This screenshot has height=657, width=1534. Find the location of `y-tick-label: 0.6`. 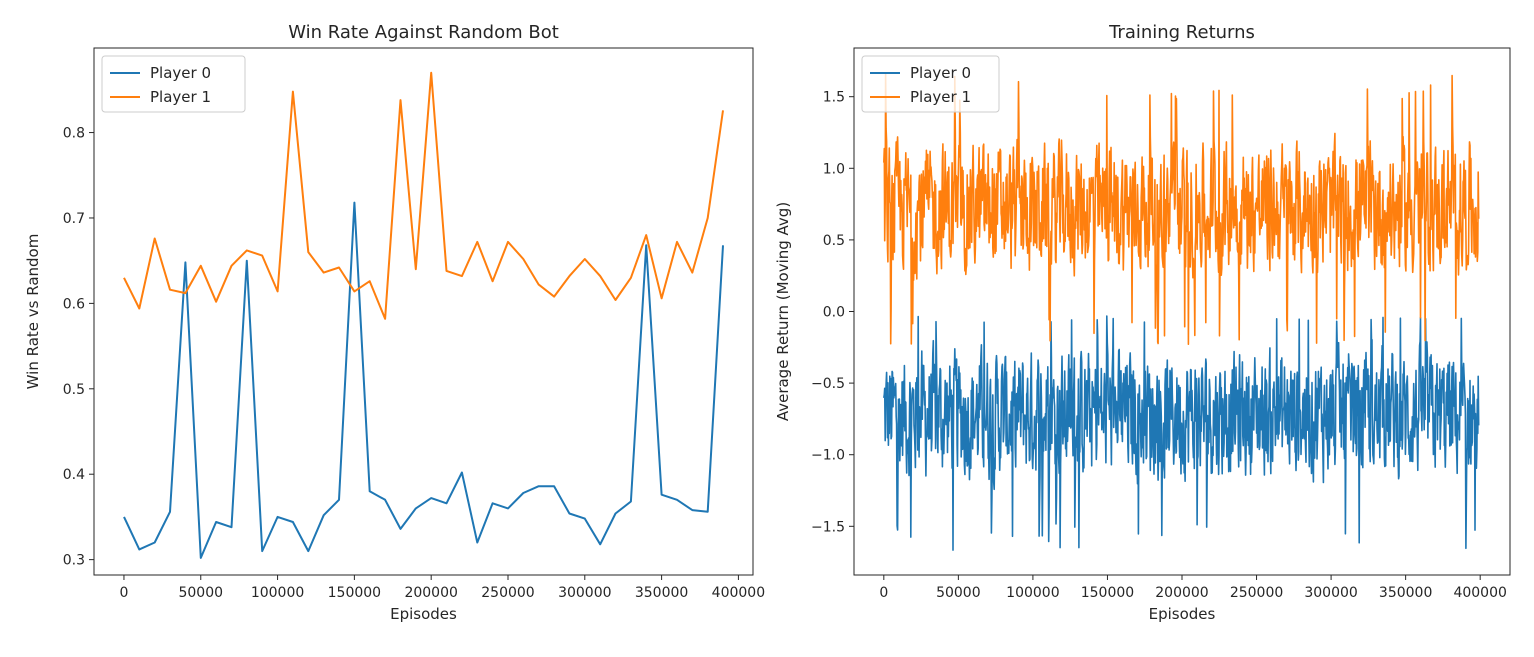

y-tick-label: 0.6 is located at coordinates (74, 304).